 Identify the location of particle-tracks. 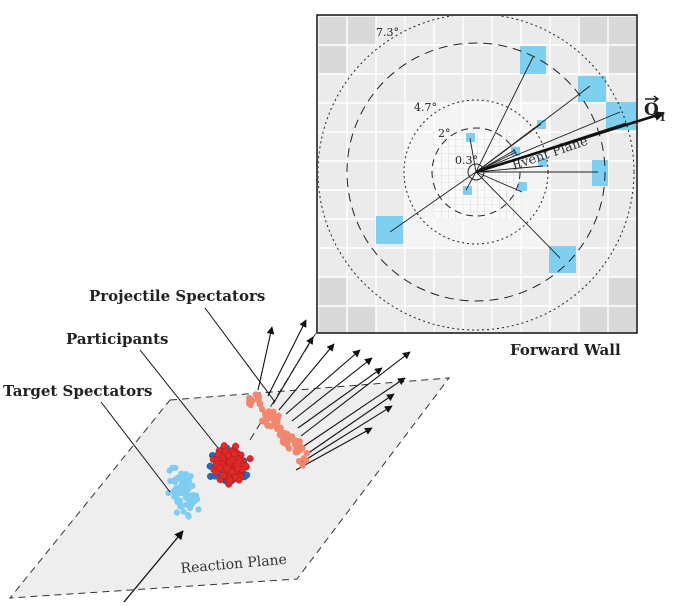
(508, 157).